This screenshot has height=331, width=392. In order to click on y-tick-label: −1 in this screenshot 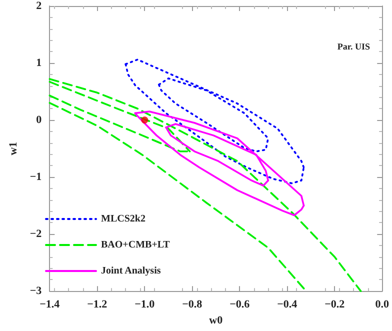, I will do `click(36, 177)`.